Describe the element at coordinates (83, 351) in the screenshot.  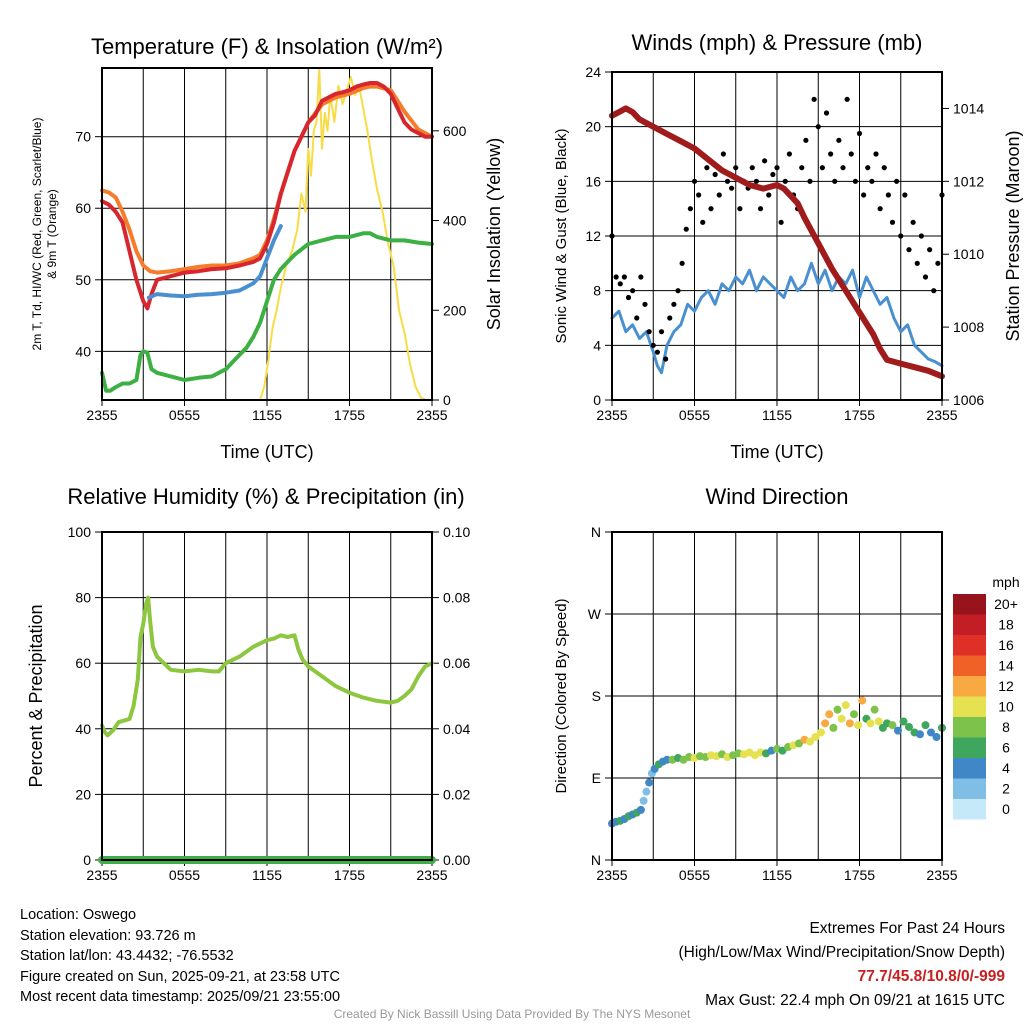
I see `y-tick-label: 40` at that location.